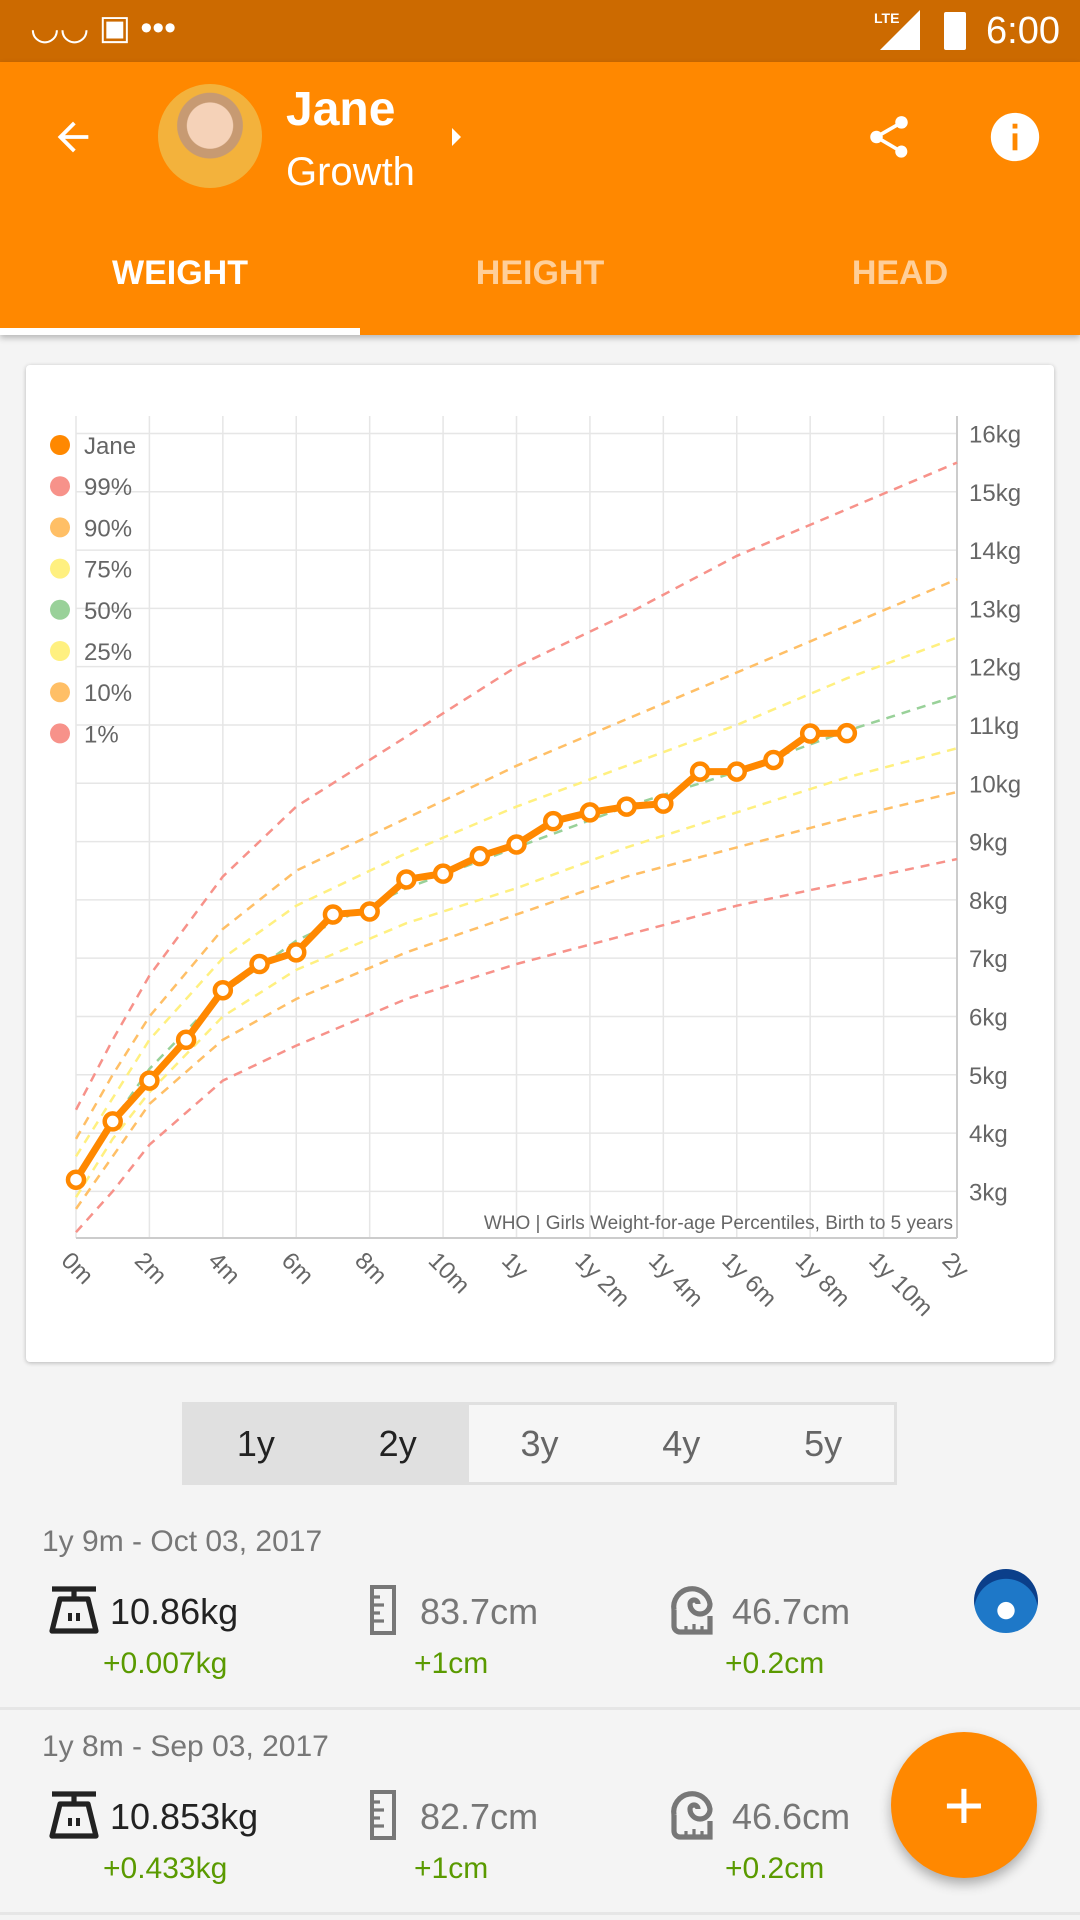 The height and width of the screenshot is (1920, 1080). What do you see at coordinates (182, 1541) in the screenshot?
I see `entry-date: 1y 9m - Oct 03, 2017` at bounding box center [182, 1541].